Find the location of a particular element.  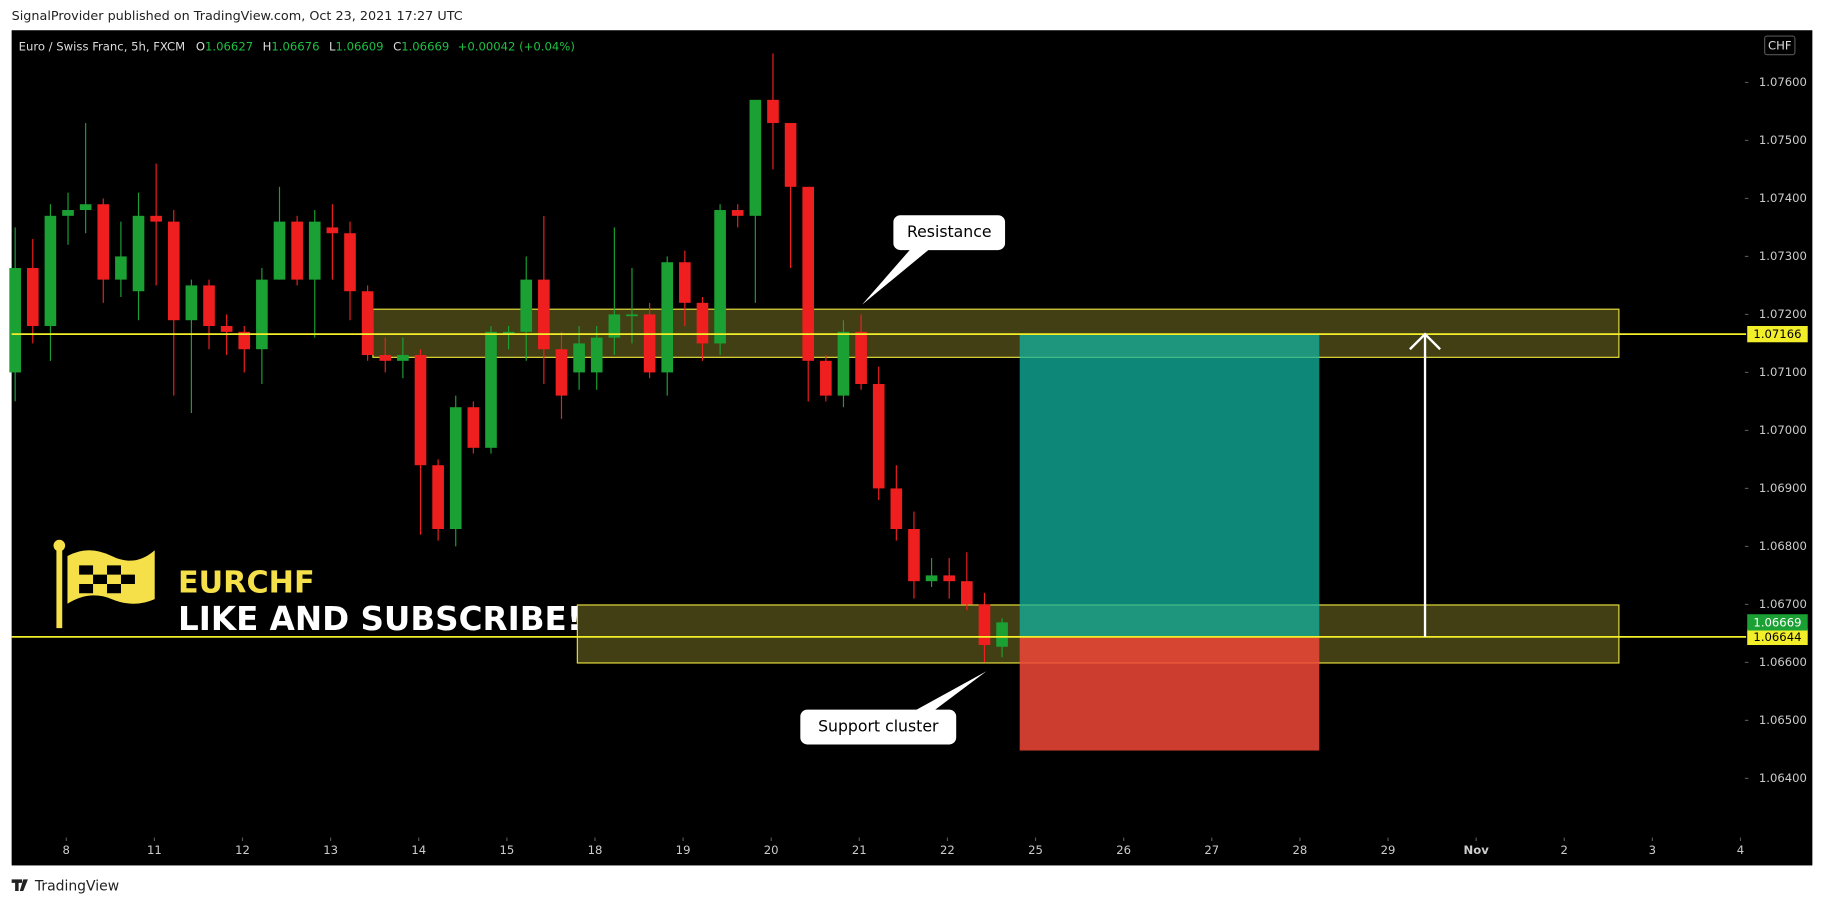

ohlc-letter: H is located at coordinates (267, 46).